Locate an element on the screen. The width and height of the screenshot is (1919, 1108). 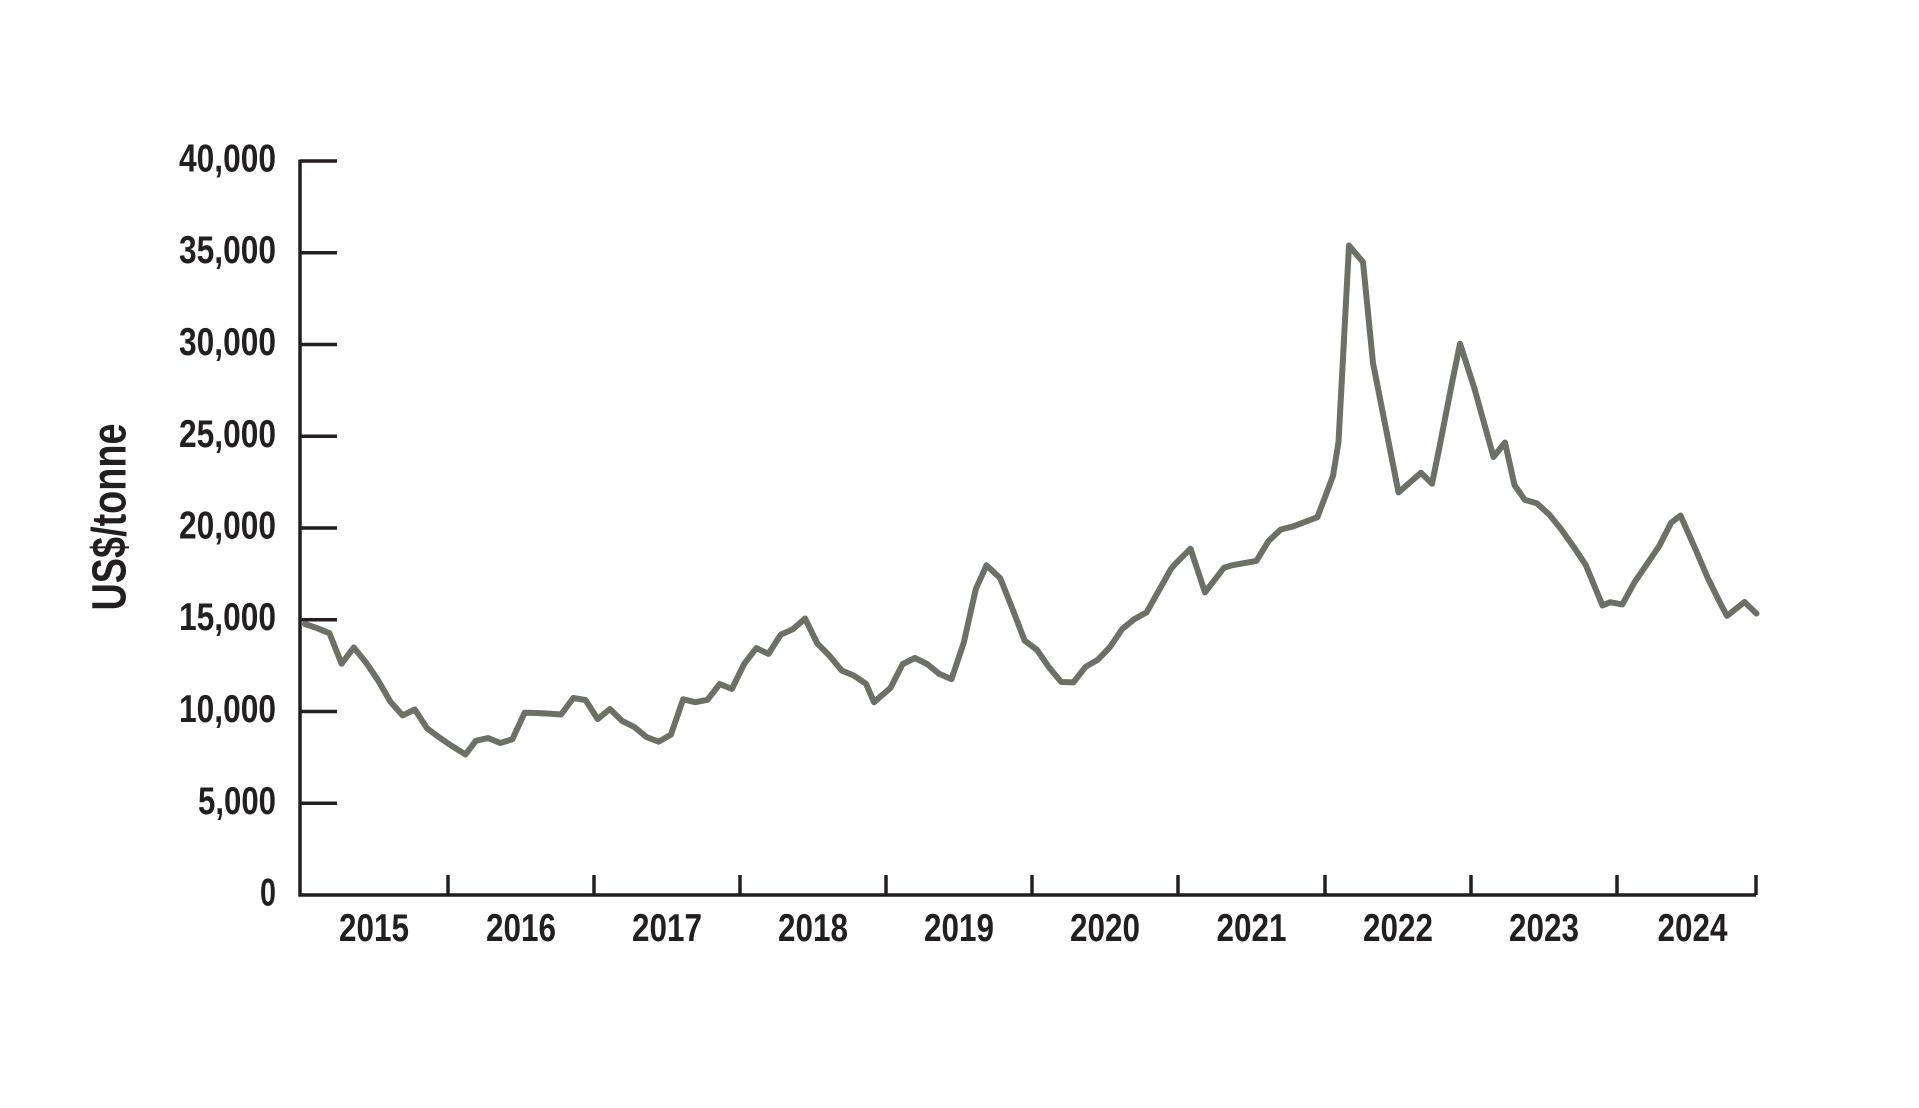
svg-text: 2018 is located at coordinates (813, 928).